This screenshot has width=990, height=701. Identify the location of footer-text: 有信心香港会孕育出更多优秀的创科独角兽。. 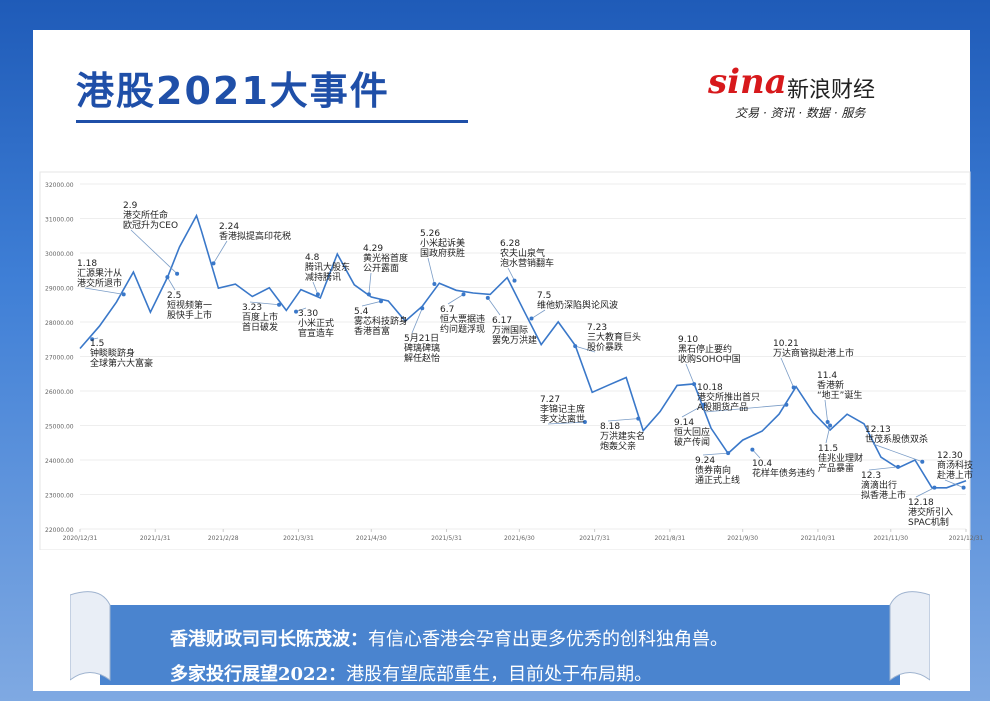
(548, 639).